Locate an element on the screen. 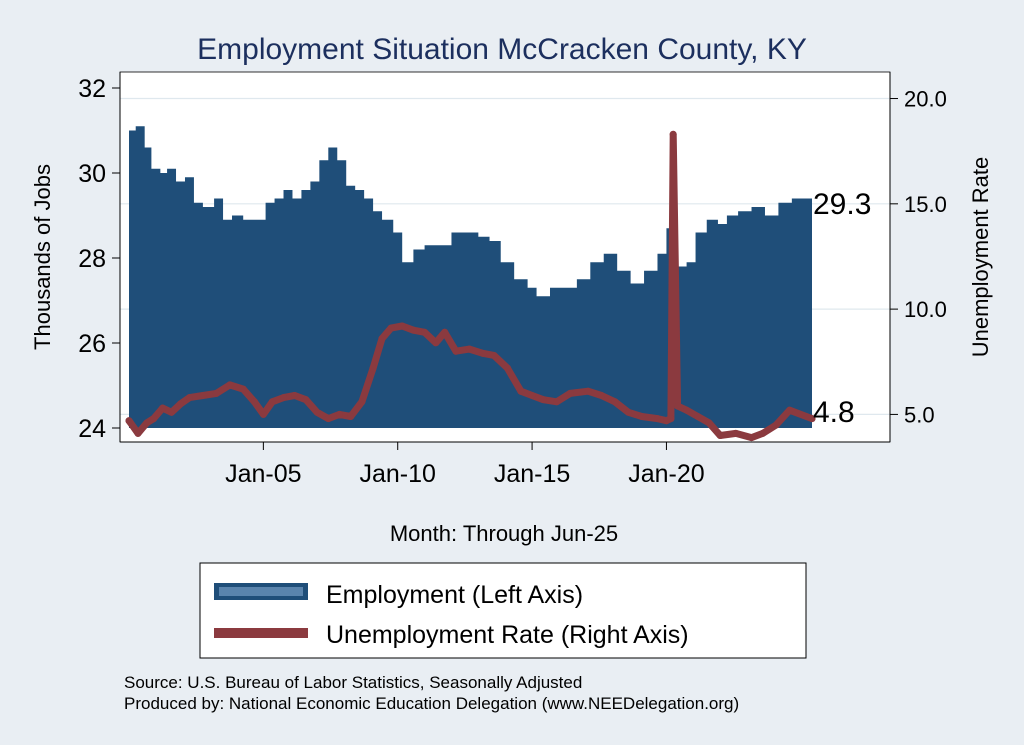 The height and width of the screenshot is (745, 1024). legend-label-employment: Employment (Left Axis) is located at coordinates (454, 595).